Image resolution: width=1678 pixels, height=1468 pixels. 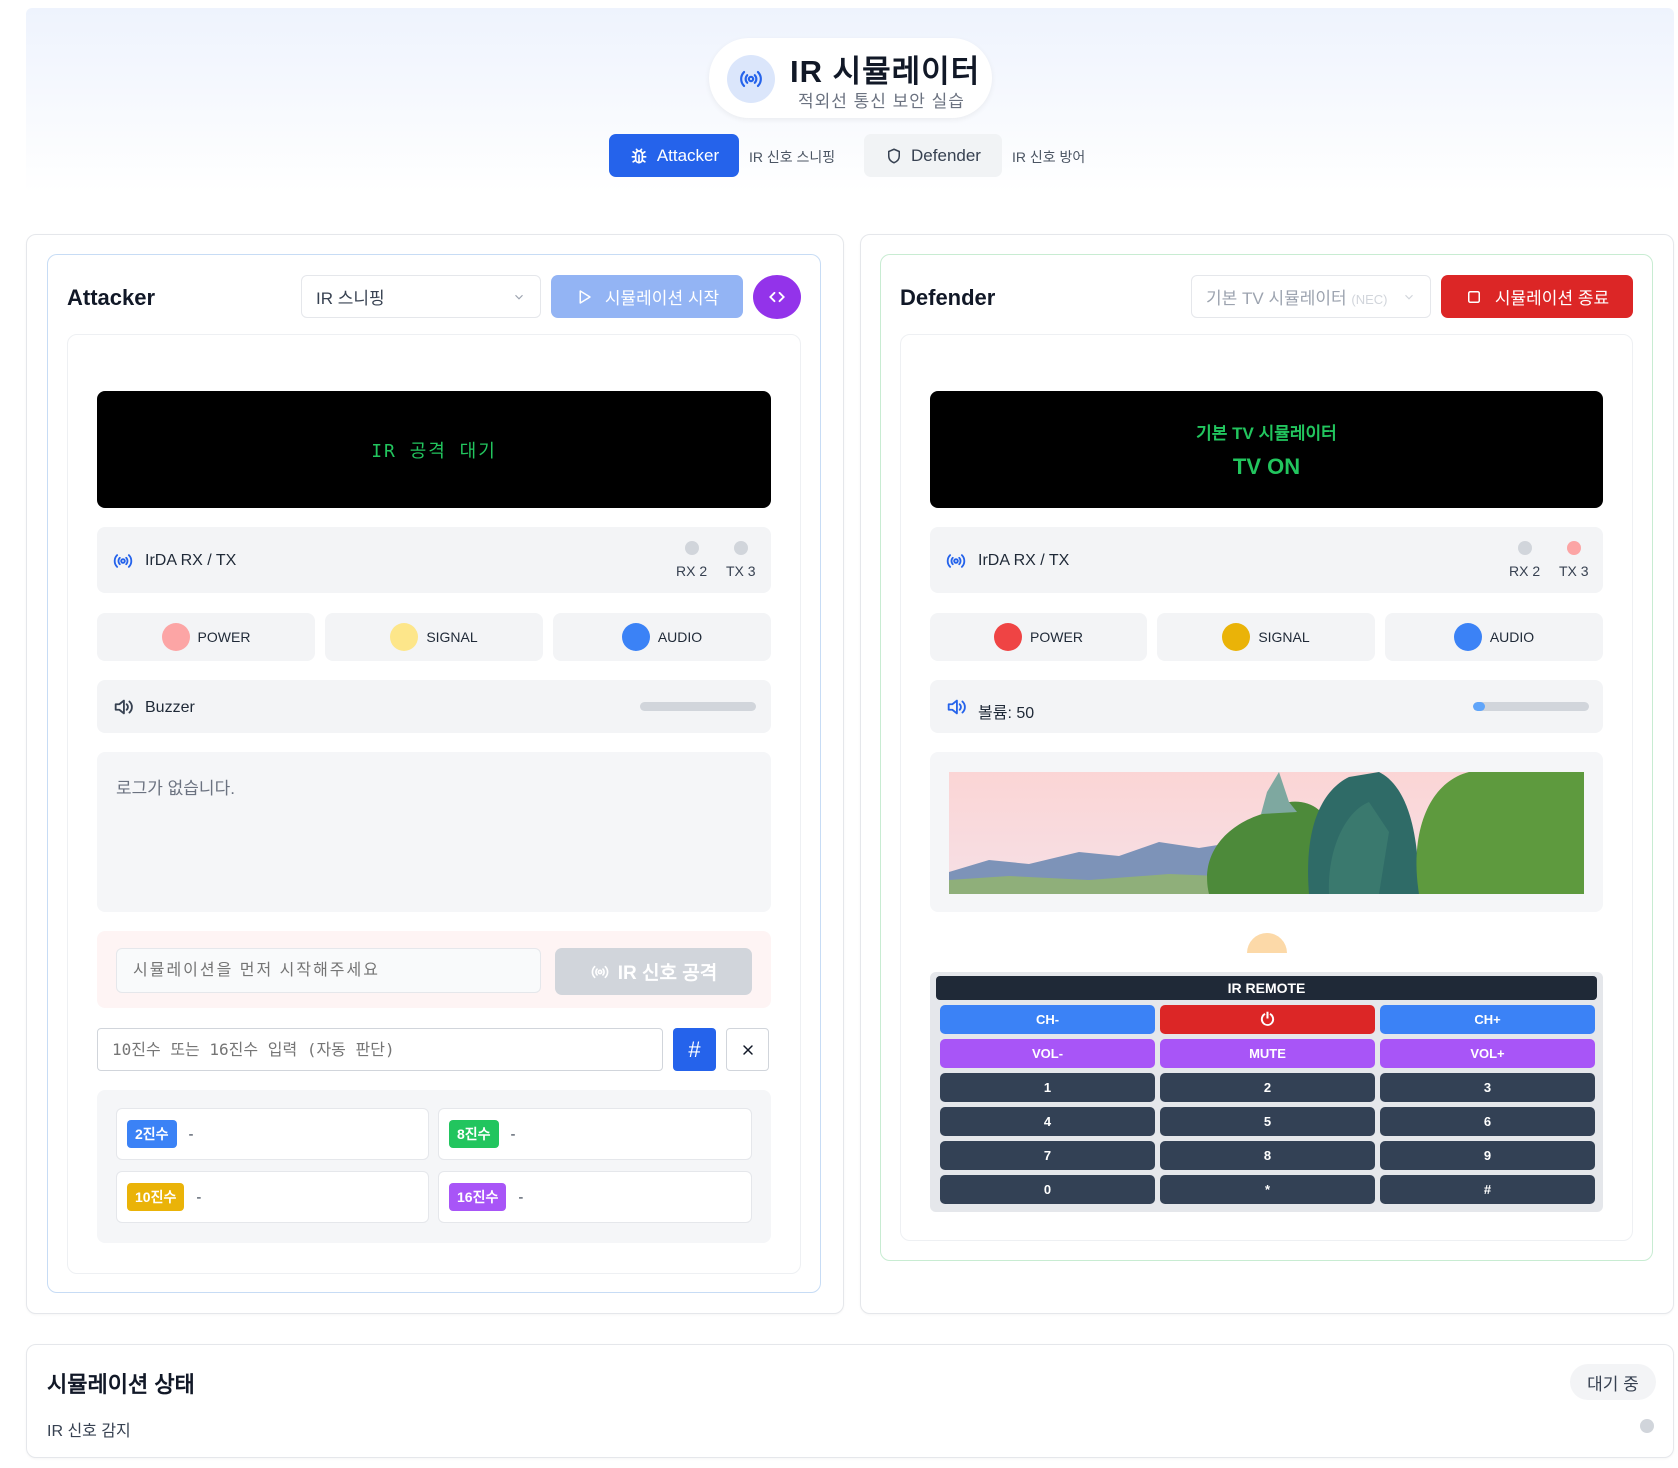 What do you see at coordinates (595, 1134) in the screenshot?
I see `octal-result: 8진수 -` at bounding box center [595, 1134].